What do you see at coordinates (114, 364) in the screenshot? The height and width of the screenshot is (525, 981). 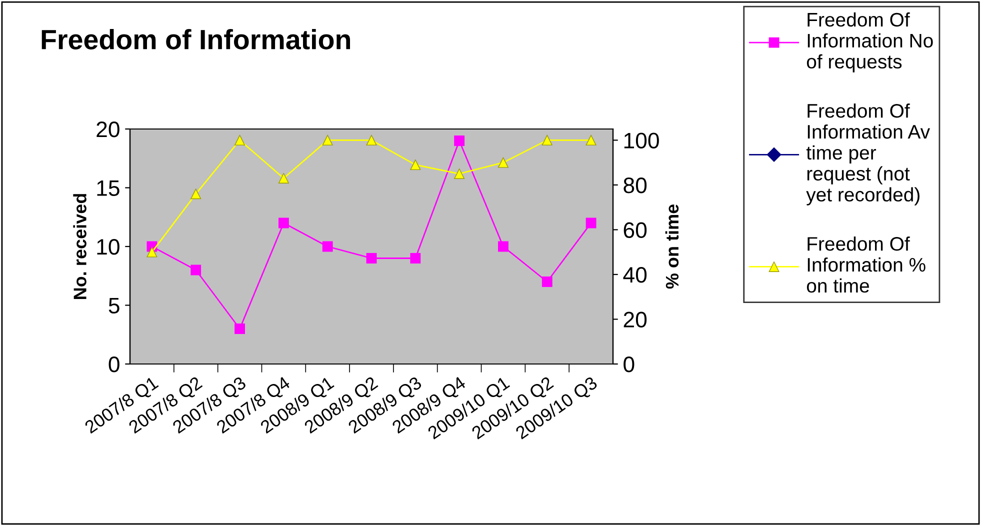 I see `y-tick-label: 0` at bounding box center [114, 364].